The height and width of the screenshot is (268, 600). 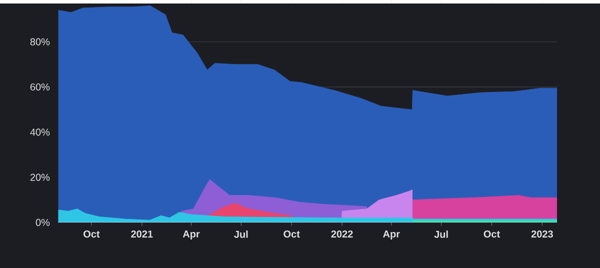 I want to click on y-tick-label: 0%, so click(x=43, y=222).